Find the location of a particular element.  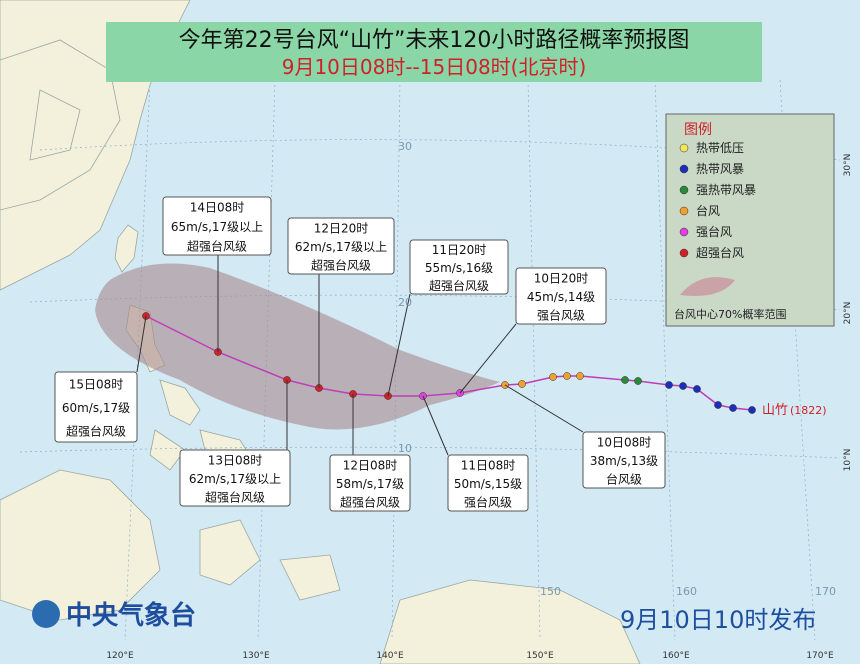

lon-label: 140°E is located at coordinates (390, 656).